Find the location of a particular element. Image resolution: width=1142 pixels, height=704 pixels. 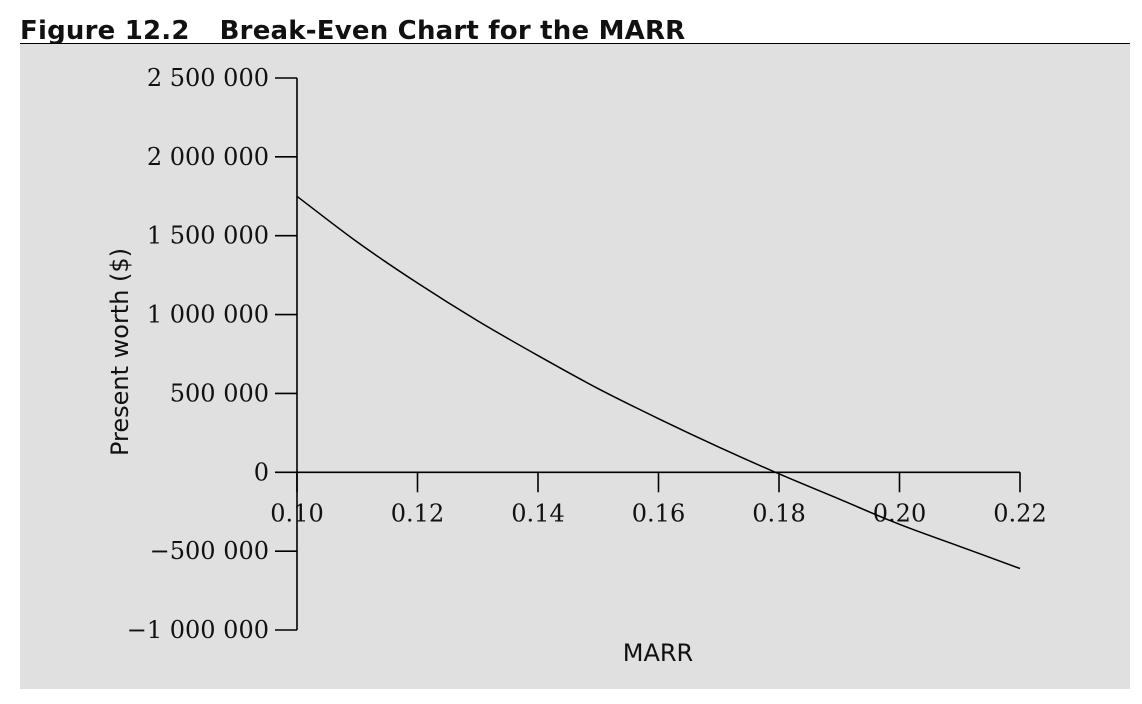

y-tick-label: 0 is located at coordinates (261, 472).